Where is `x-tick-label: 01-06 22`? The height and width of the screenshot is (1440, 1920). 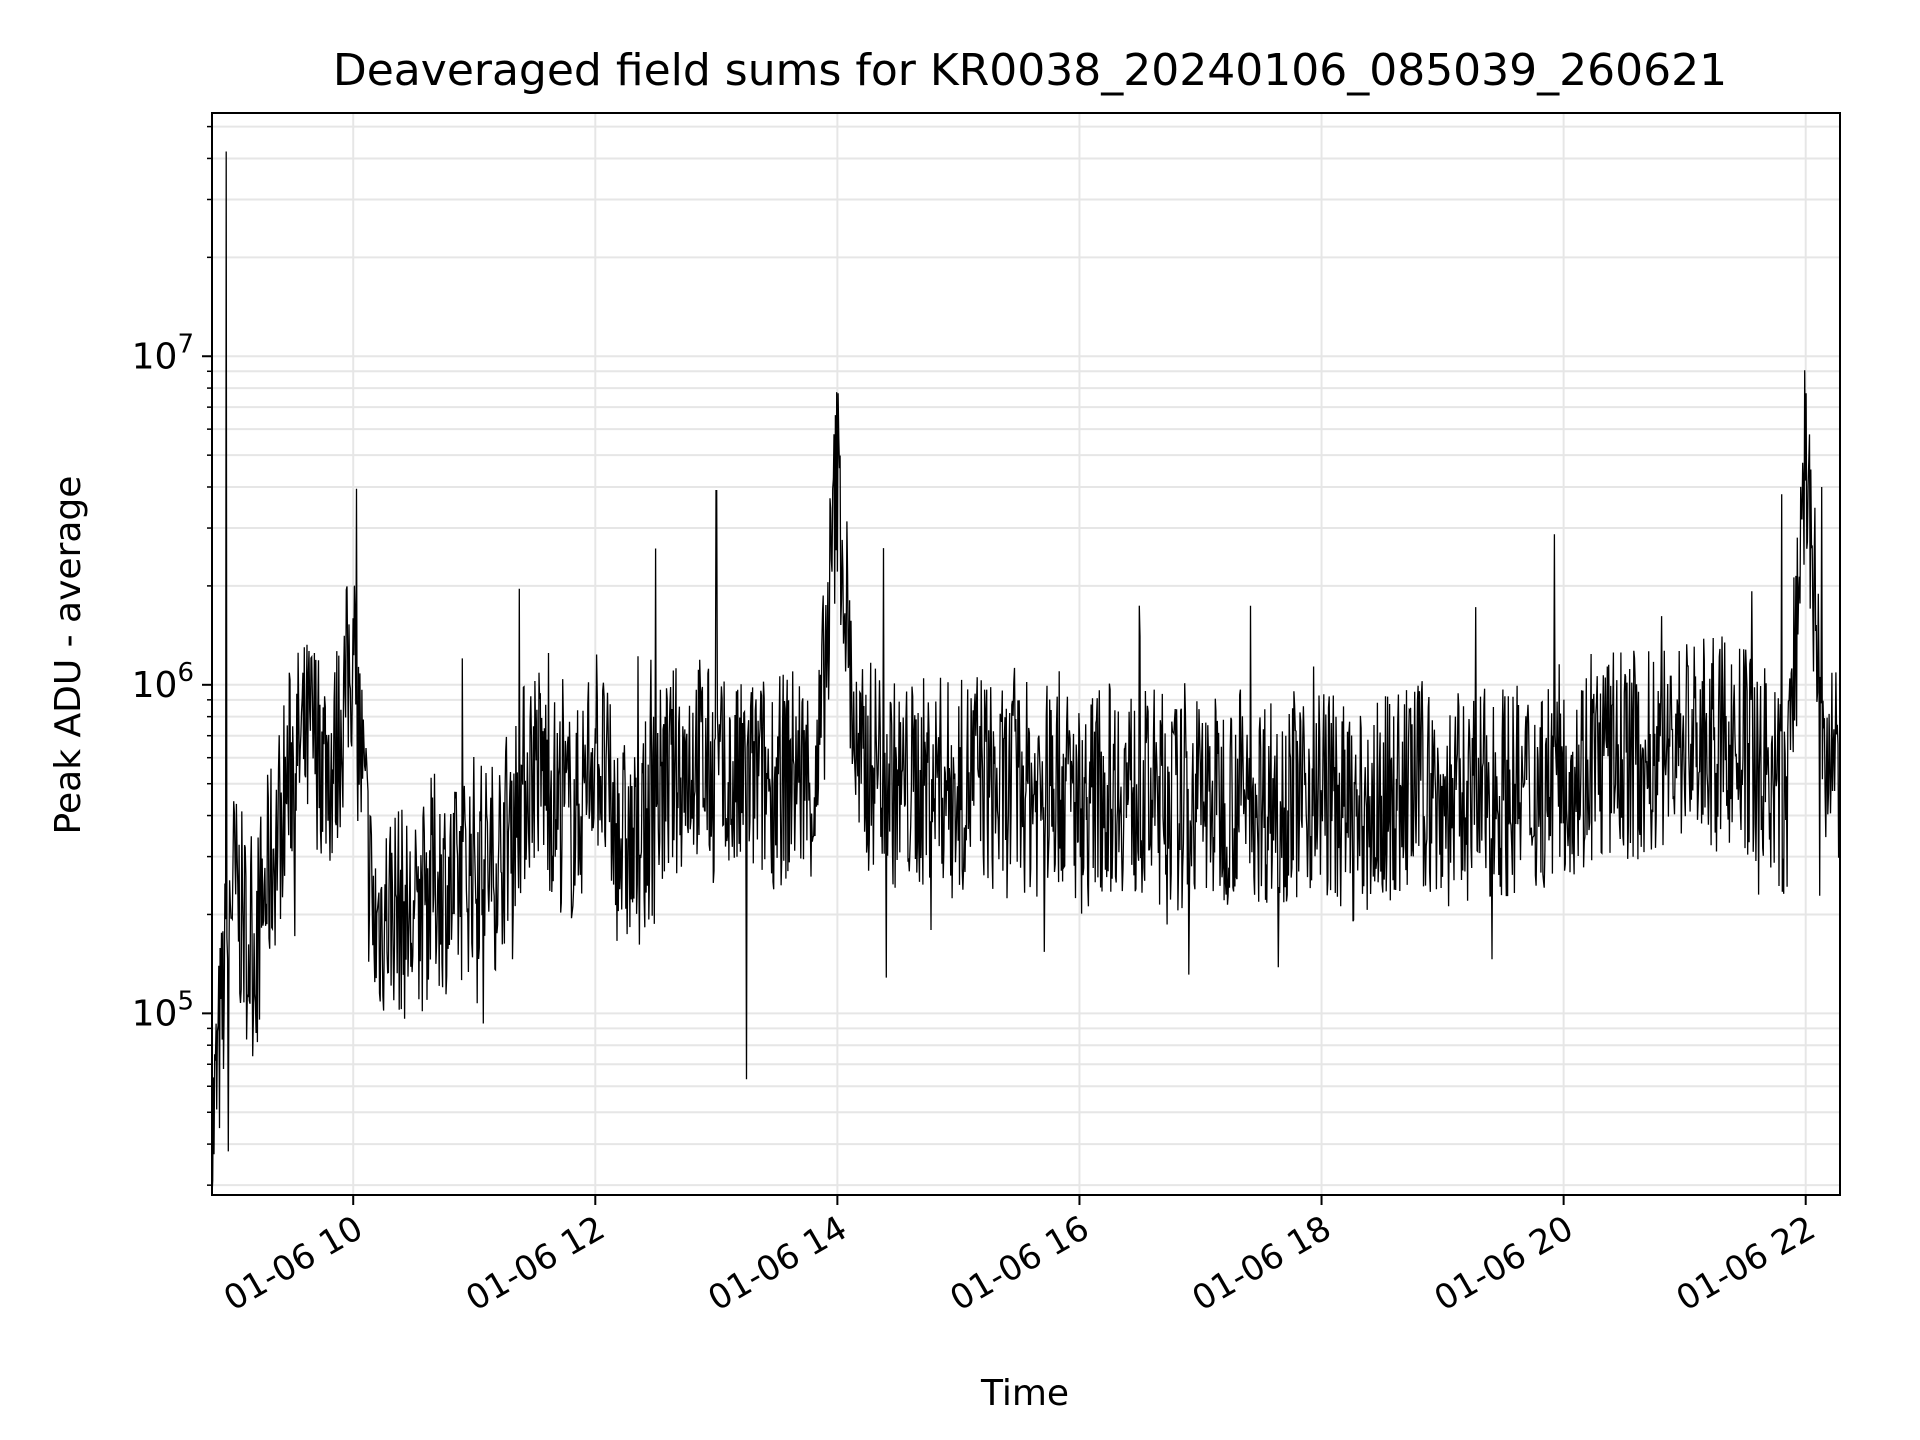
x-tick-label: 01-06 22 is located at coordinates (1746, 1263).